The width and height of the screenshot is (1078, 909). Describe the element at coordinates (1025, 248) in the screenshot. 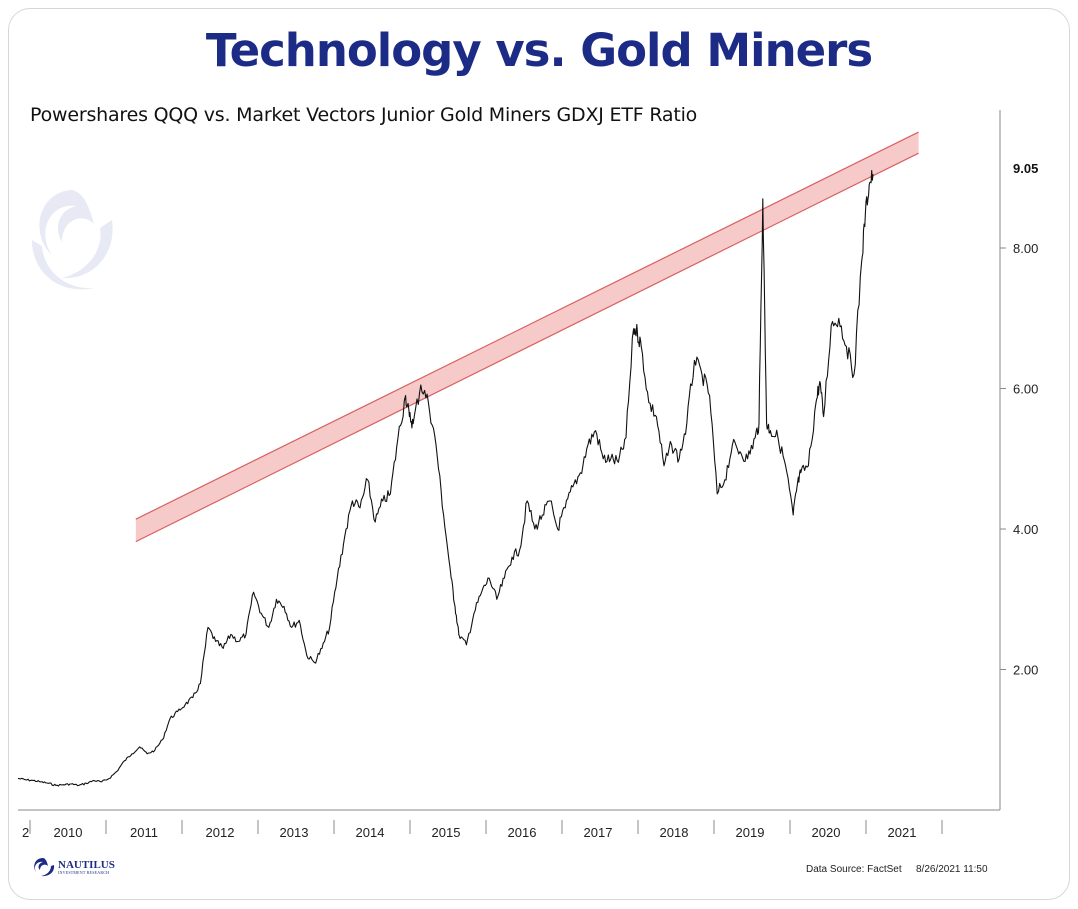

I see `y-tick-label: 8.00` at that location.